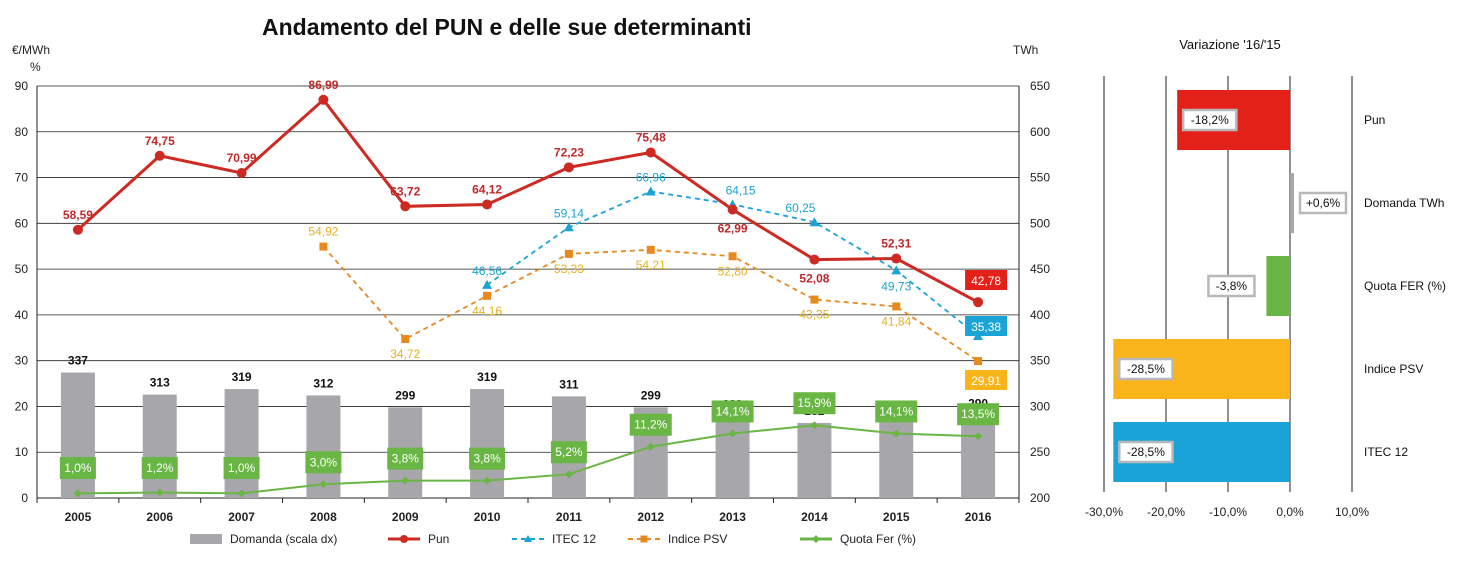 Image resolution: width=1464 pixels, height=562 pixels. What do you see at coordinates (487, 271) in the screenshot?
I see `itec-12-label: 46,56` at bounding box center [487, 271].